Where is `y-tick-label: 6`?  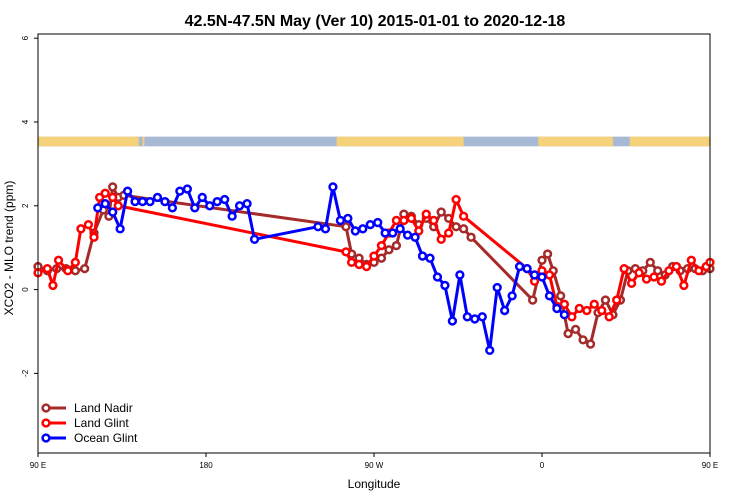
y-tick-label: 6 is located at coordinates (25, 37).